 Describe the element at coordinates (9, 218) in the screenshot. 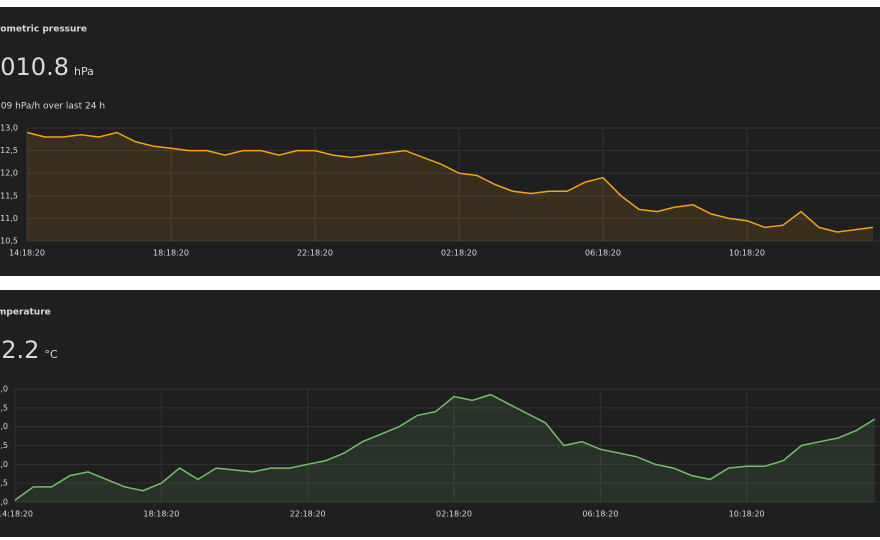

I see `y-tick-label: 1011,0` at that location.